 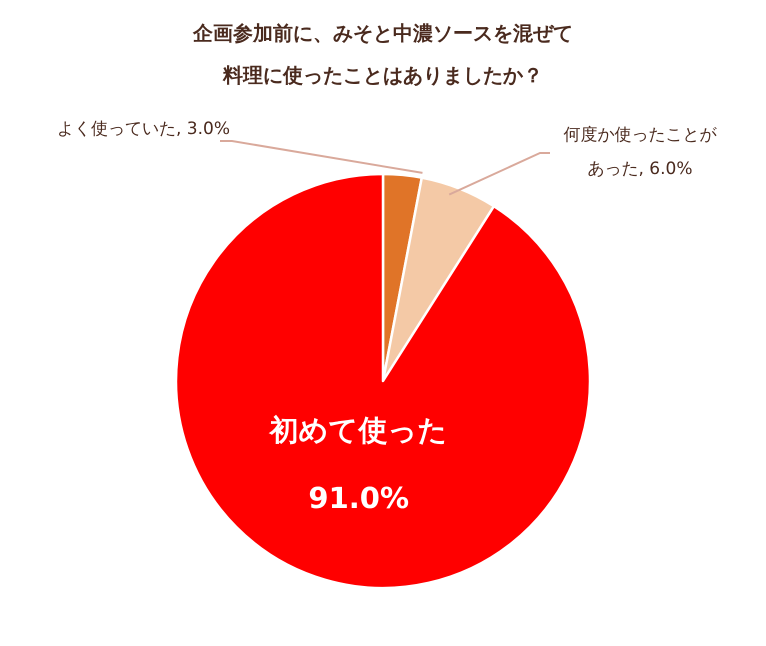 What do you see at coordinates (143, 129) in the screenshot?
I see `slice-label: よく使っていた, 3.0%` at bounding box center [143, 129].